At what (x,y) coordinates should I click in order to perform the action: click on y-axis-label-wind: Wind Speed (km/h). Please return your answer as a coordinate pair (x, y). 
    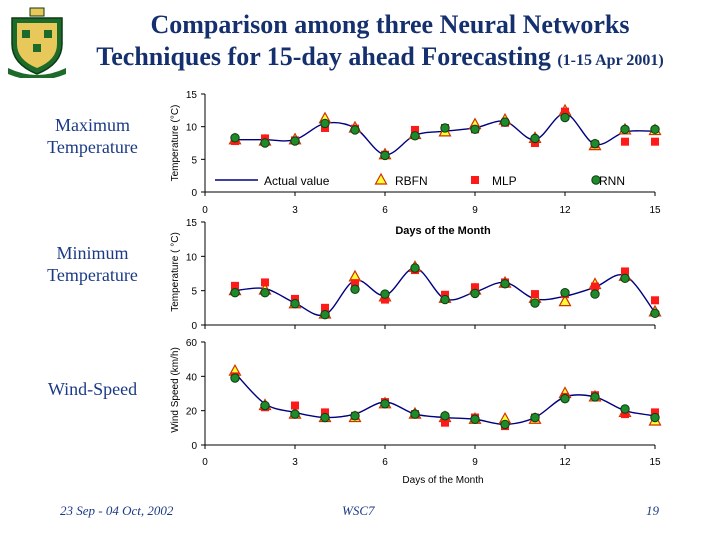
    Looking at the image, I should click on (175, 390).